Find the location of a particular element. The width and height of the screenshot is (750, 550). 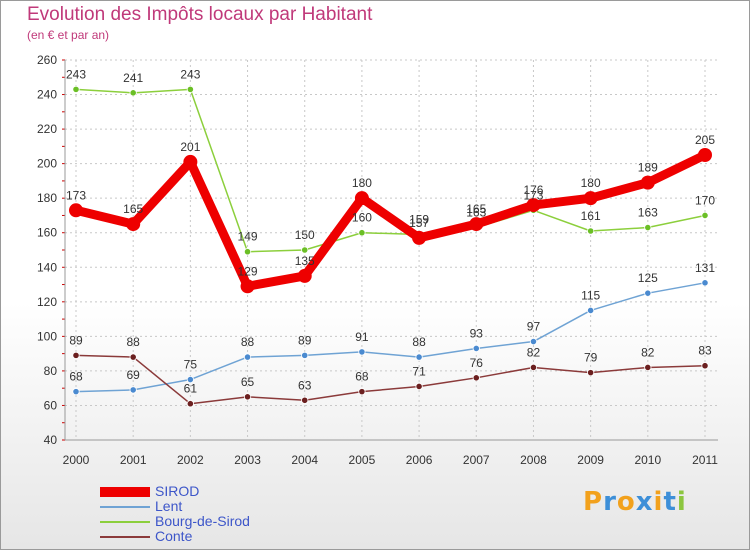

x-tick-label: 2005 is located at coordinates (362, 460).